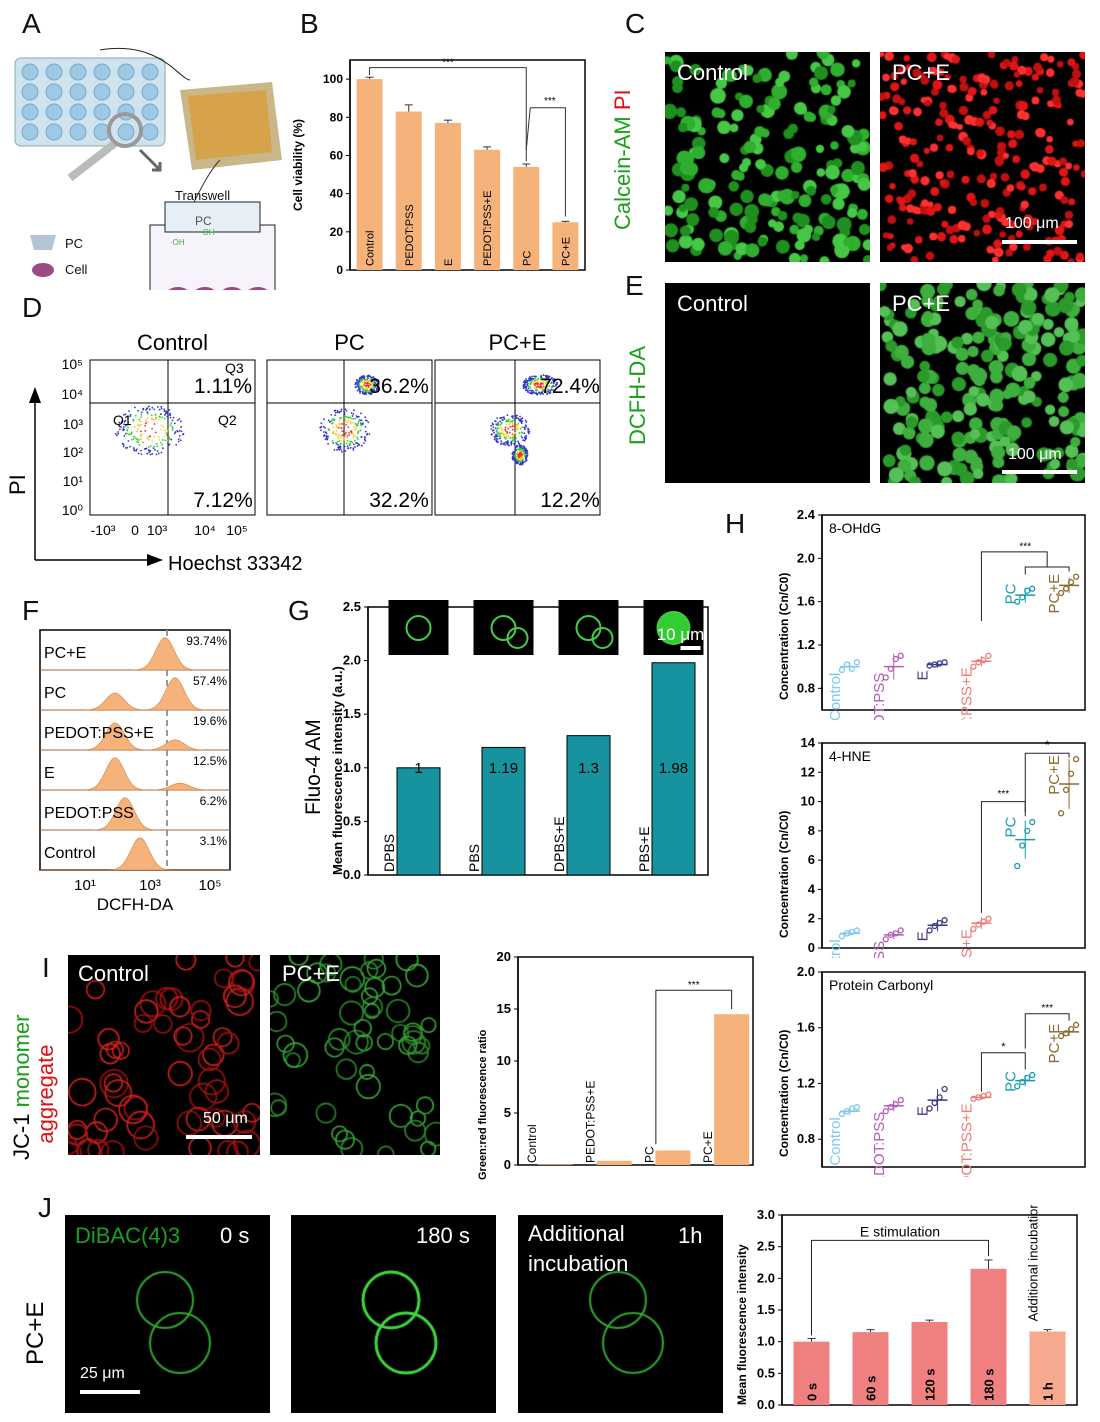  What do you see at coordinates (806, 1138) in the screenshot?
I see `y-tick-label: 0.8` at bounding box center [806, 1138].